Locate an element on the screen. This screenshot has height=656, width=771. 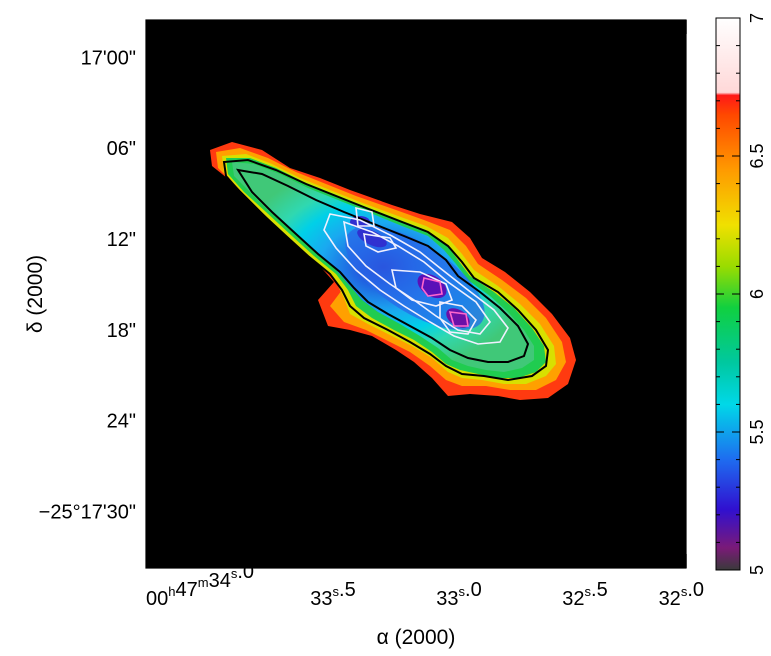
y-tick-label: 12" is located at coordinates (121, 240).